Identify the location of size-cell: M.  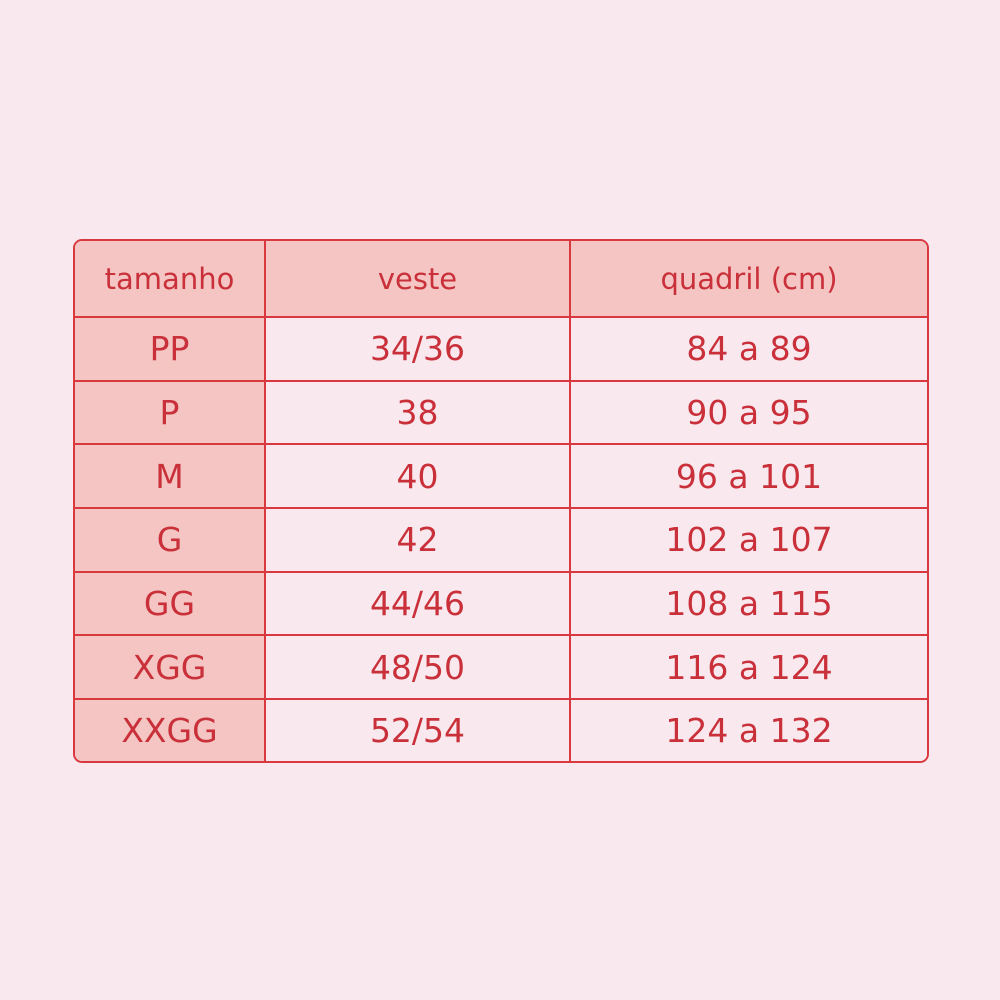
(170, 476).